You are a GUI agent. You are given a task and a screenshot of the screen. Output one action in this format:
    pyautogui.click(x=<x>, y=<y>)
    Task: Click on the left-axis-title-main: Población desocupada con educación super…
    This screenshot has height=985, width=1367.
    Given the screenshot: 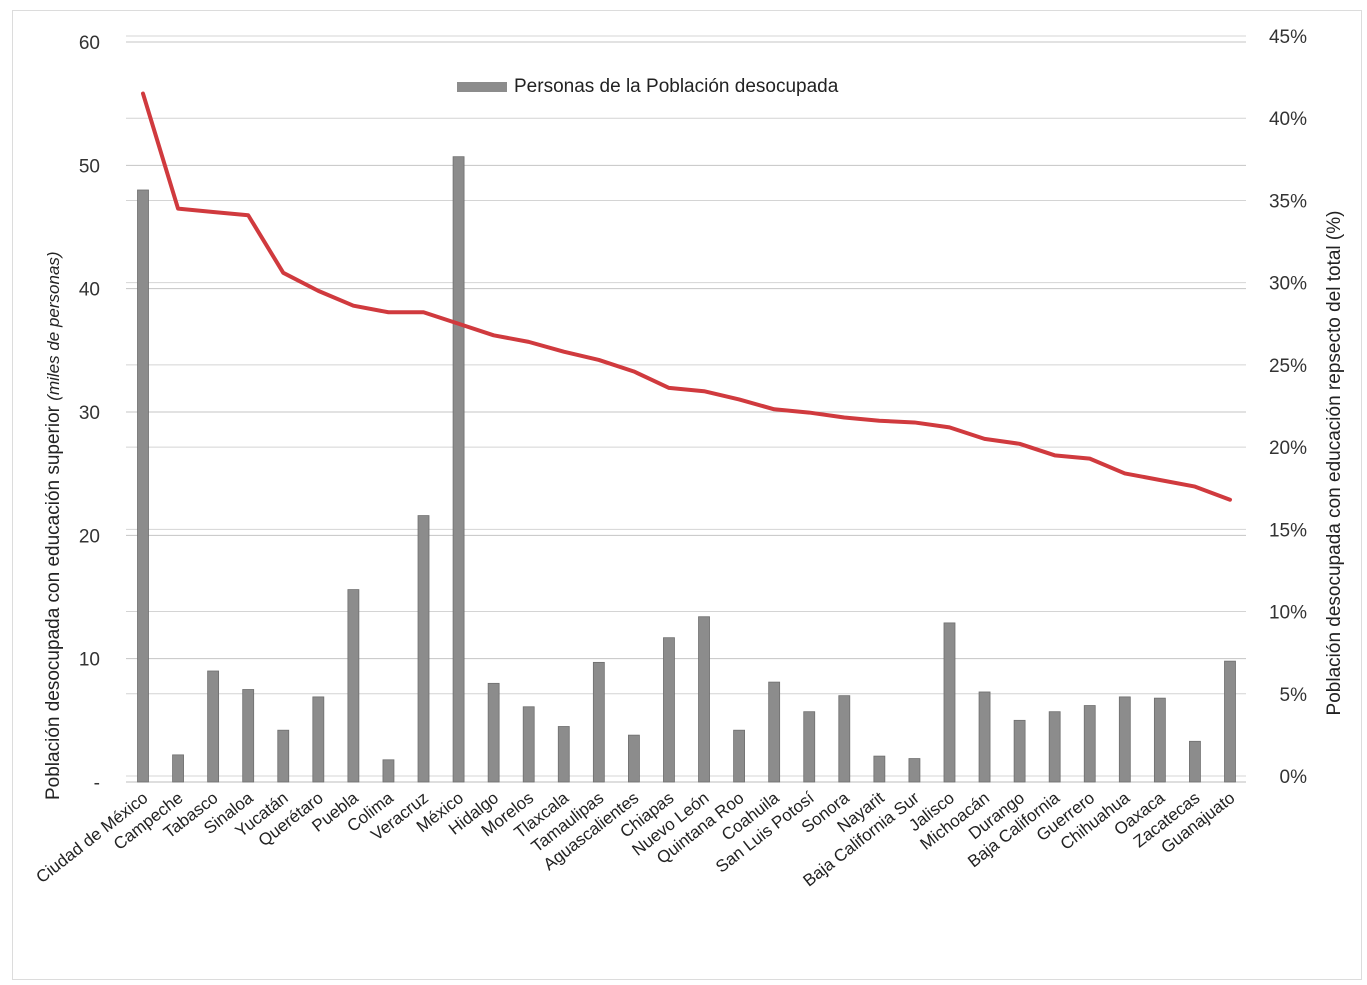 What is the action you would take?
    pyautogui.click(x=53, y=602)
    